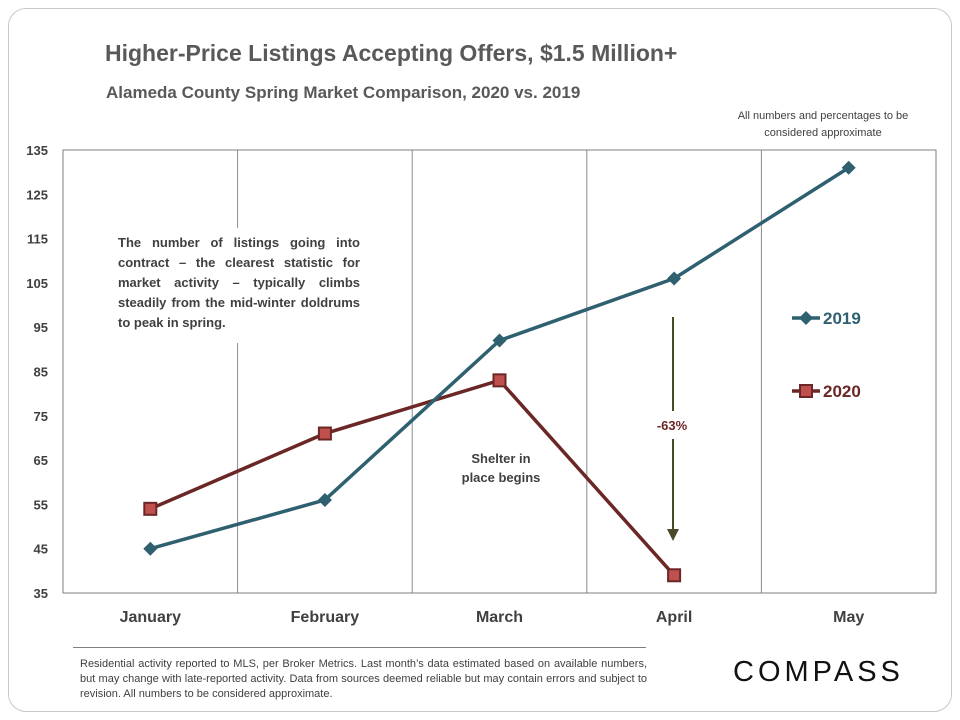  What do you see at coordinates (501, 467) in the screenshot?
I see `shelter-box` at bounding box center [501, 467].